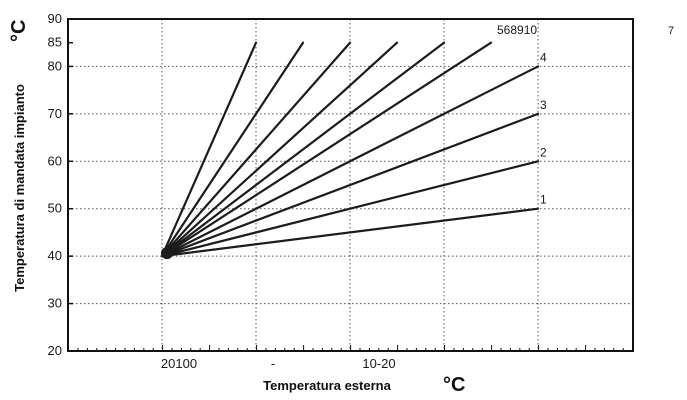  I want to click on curve-labels: 1 2 3 4, so click(543, 128).